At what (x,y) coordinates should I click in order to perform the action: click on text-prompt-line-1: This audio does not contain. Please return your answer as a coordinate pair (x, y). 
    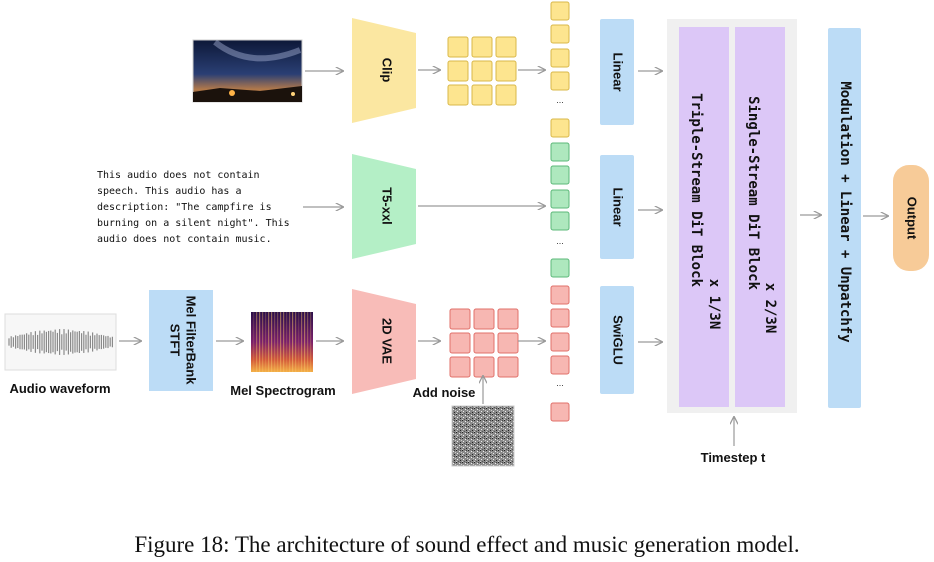
    Looking at the image, I should click on (178, 175).